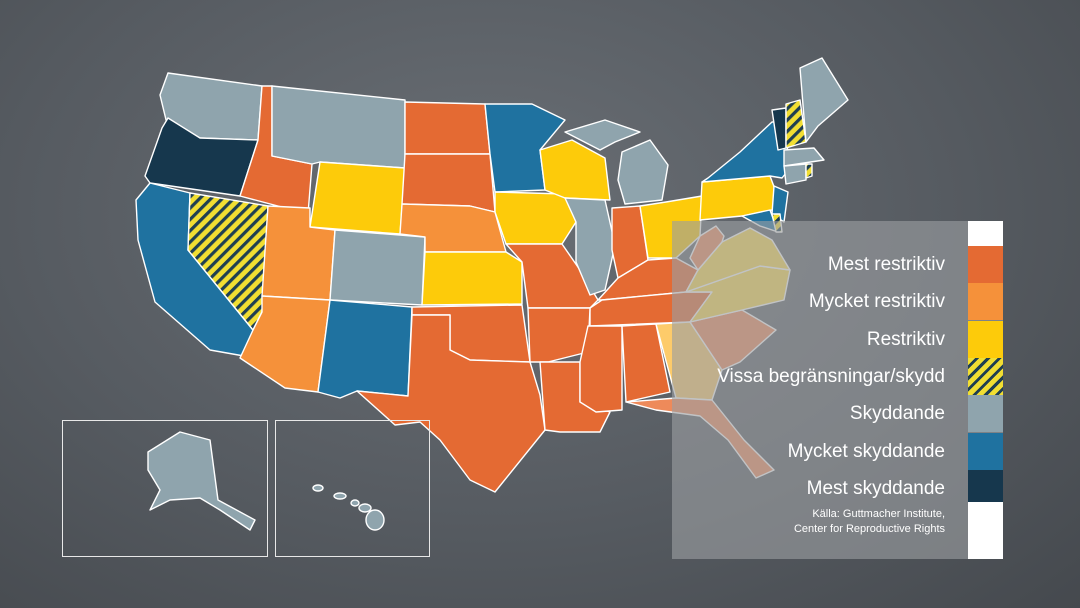 Image resolution: width=1080 pixels, height=608 pixels. What do you see at coordinates (646, 363) in the screenshot?
I see `state-alabama` at bounding box center [646, 363].